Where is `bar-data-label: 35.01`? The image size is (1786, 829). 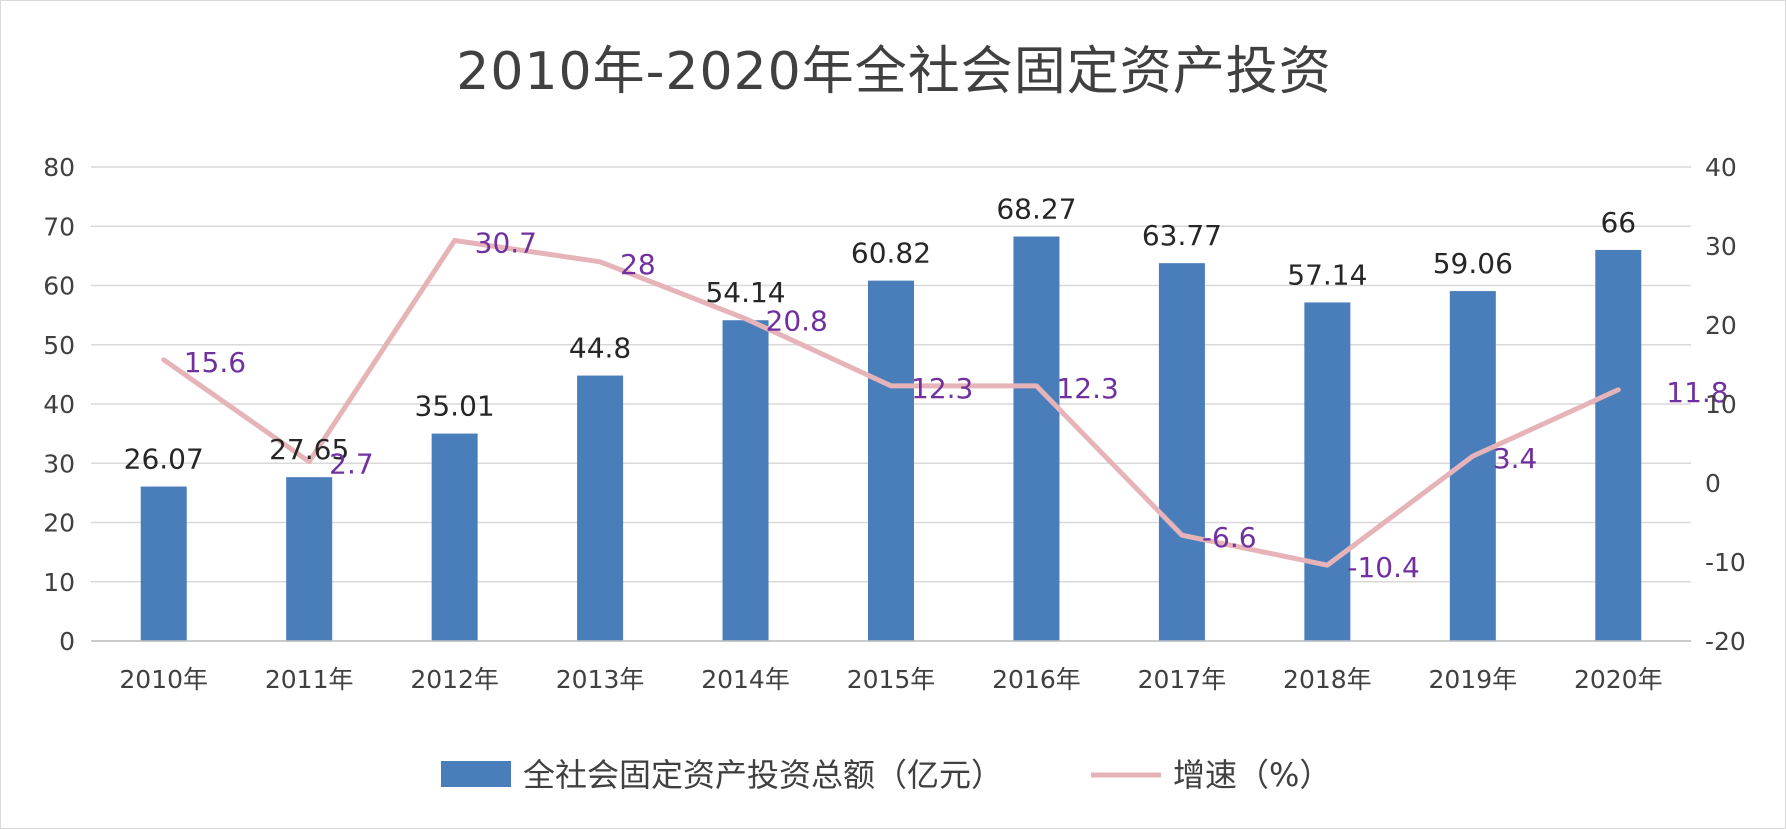 bar-data-label: 35.01 is located at coordinates (455, 406).